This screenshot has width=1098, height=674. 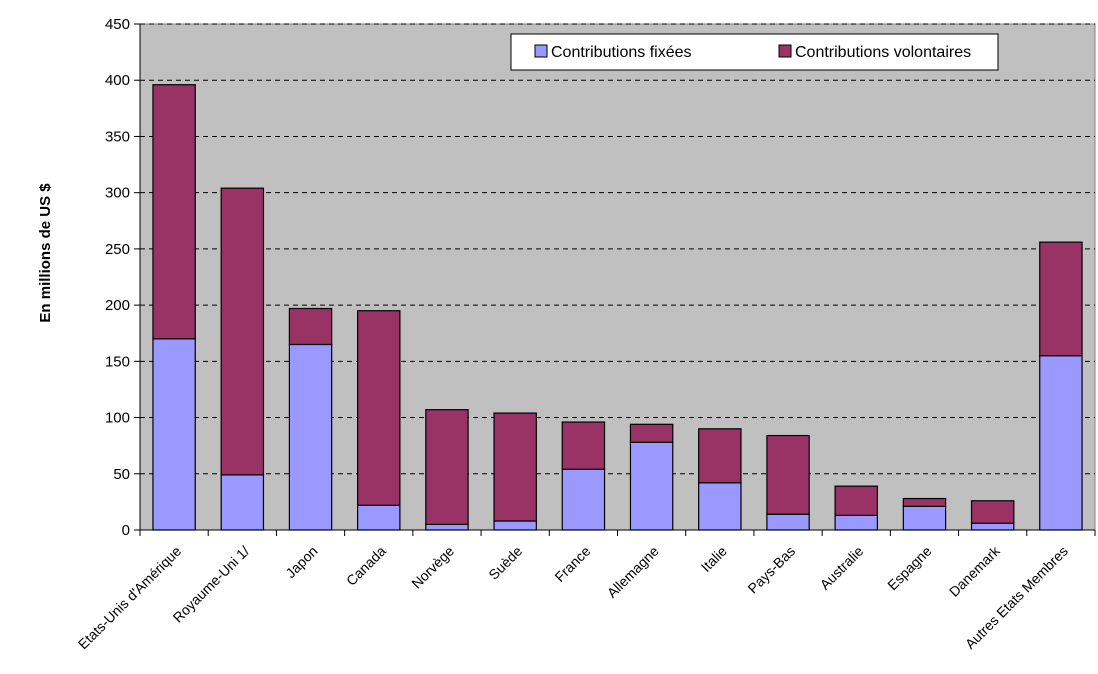 What do you see at coordinates (126, 530) in the screenshot?
I see `y-tick-label: 0` at bounding box center [126, 530].